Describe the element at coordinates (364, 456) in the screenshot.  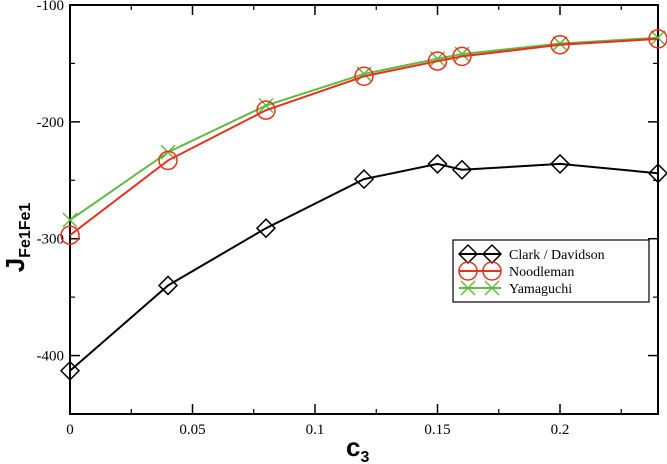
I see `x-axis-title-subscript: 3` at that location.